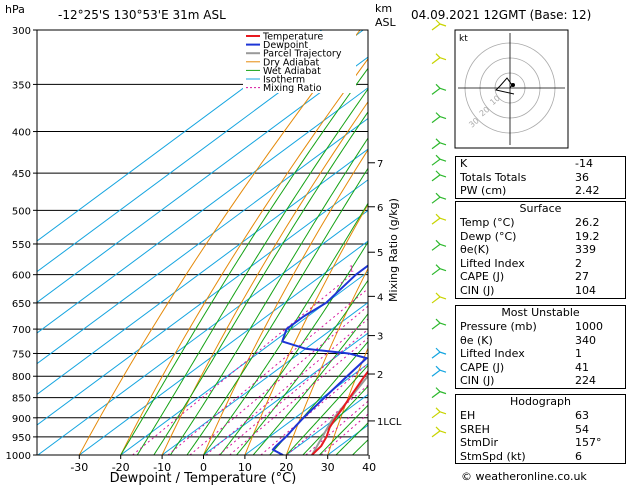 The width and height of the screenshot is (629, 486). Describe the element at coordinates (475, 429) in the screenshot. I see `row-label: SREH` at that location.